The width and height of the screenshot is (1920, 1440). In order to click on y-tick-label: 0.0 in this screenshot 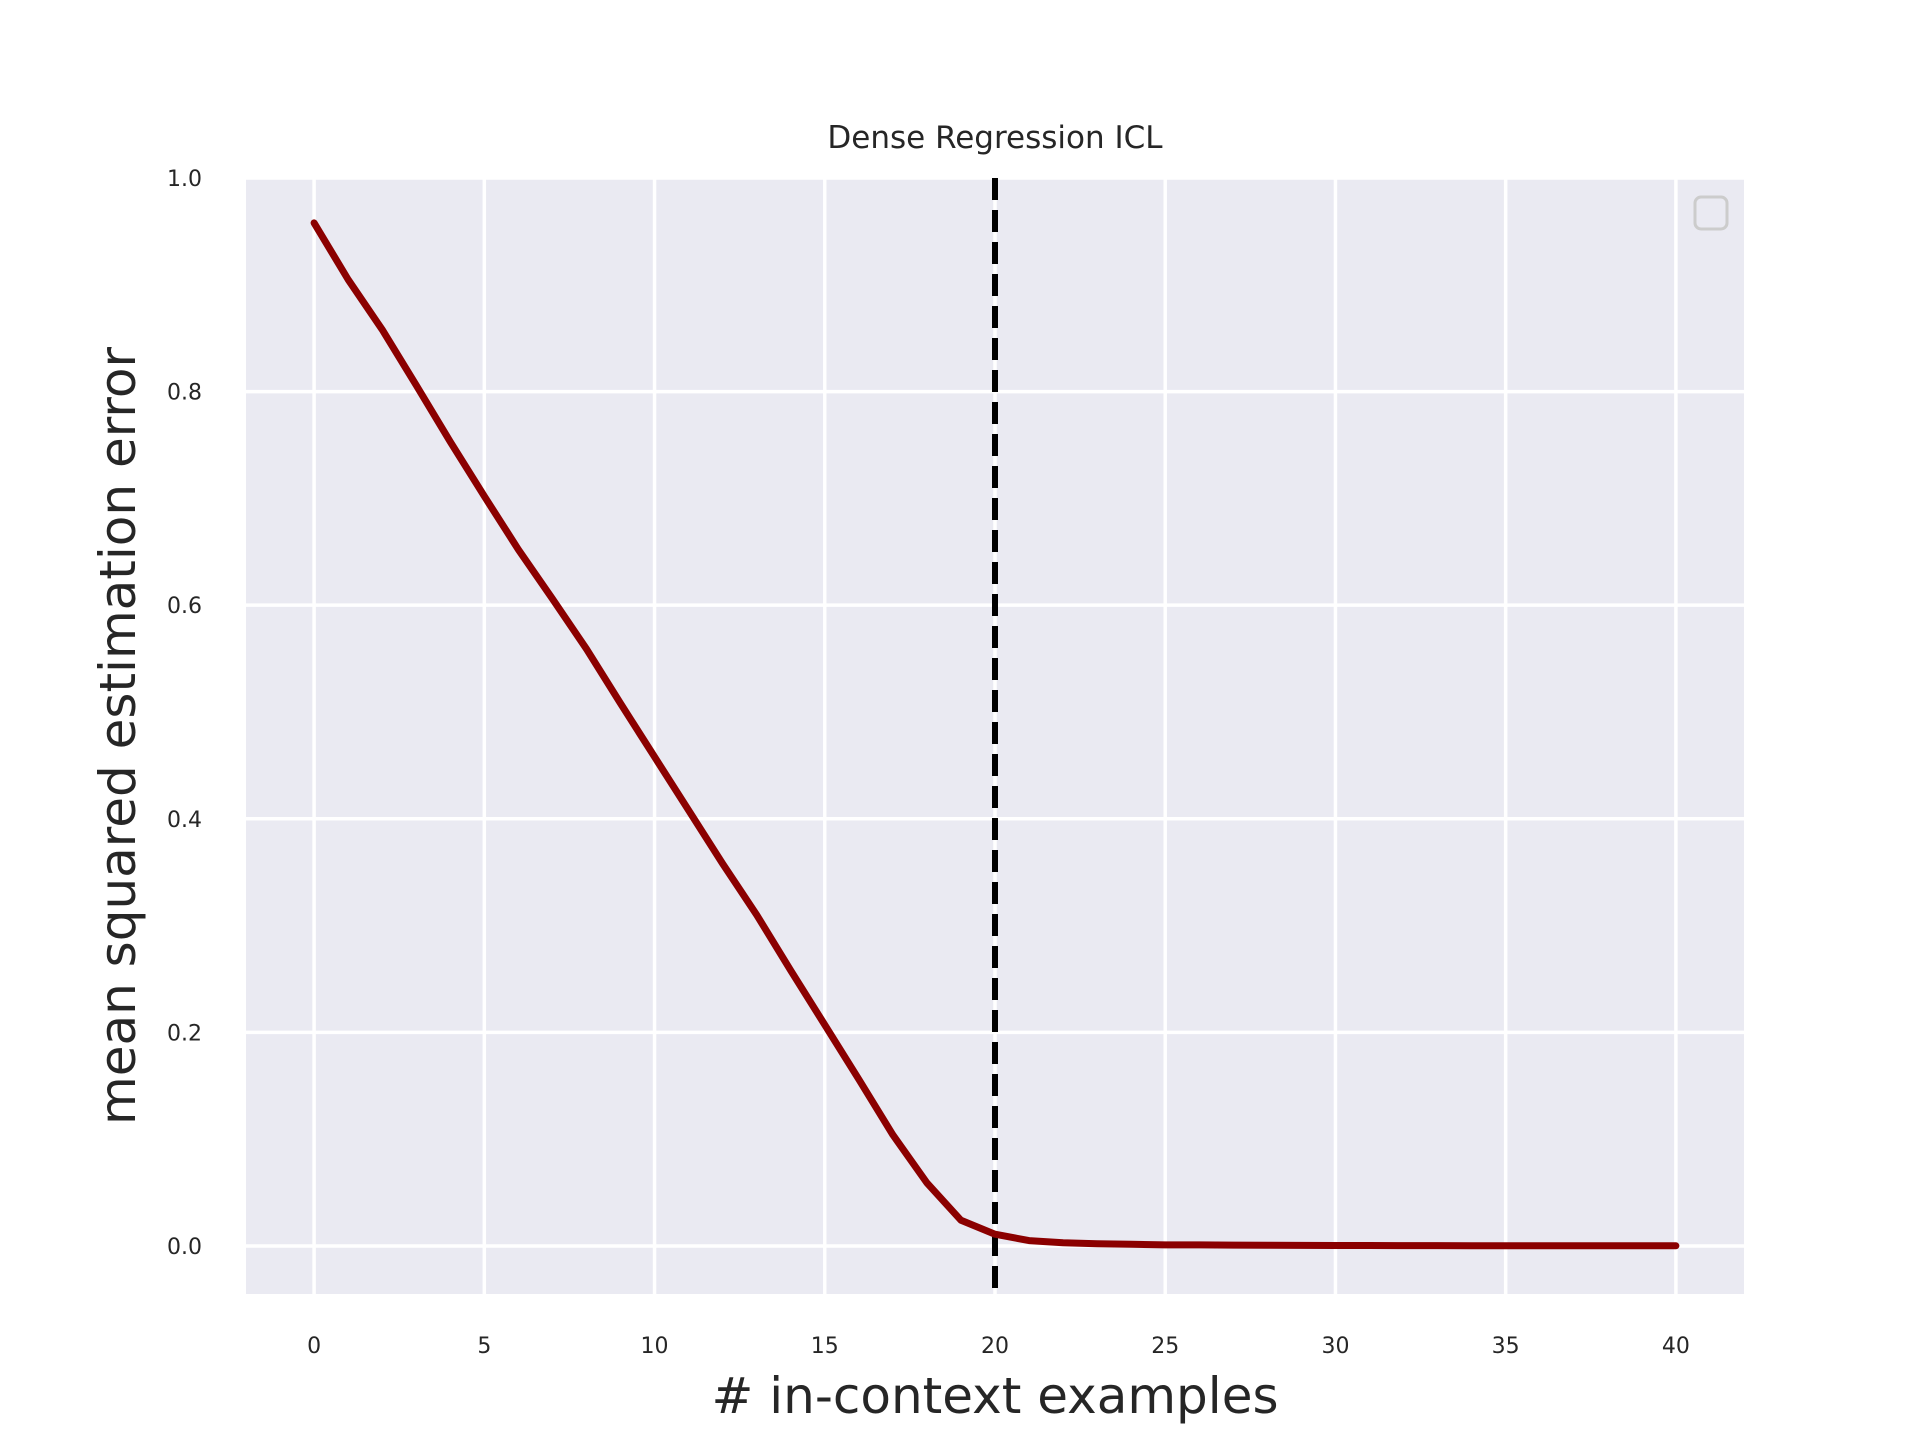, I will do `click(184, 1247)`.